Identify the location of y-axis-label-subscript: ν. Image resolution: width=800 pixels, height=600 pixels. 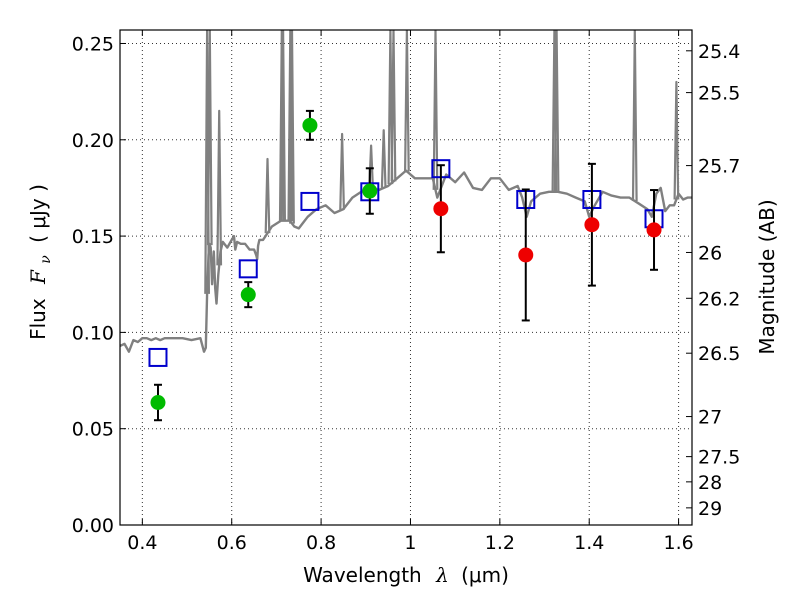
(46, 259).